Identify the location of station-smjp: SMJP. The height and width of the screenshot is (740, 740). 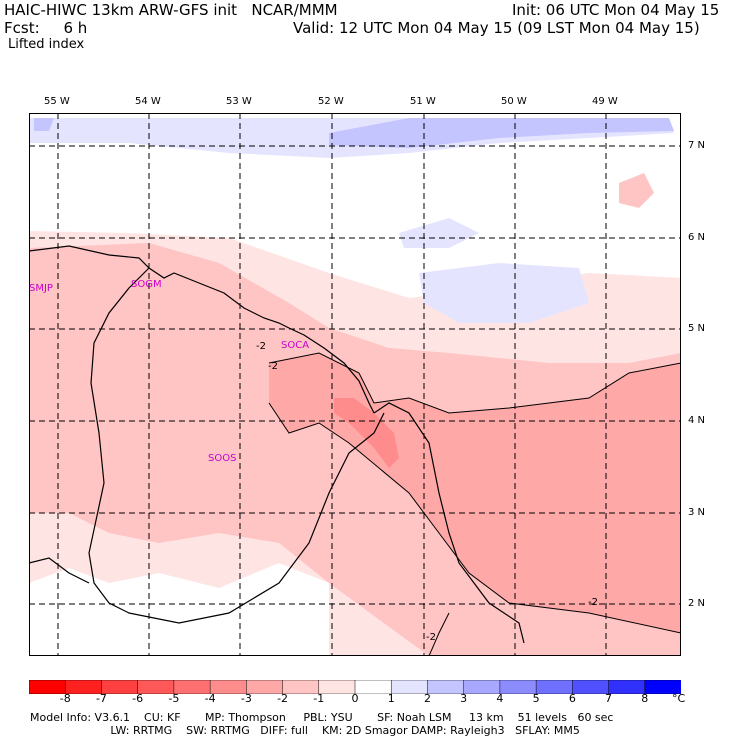
(41, 288).